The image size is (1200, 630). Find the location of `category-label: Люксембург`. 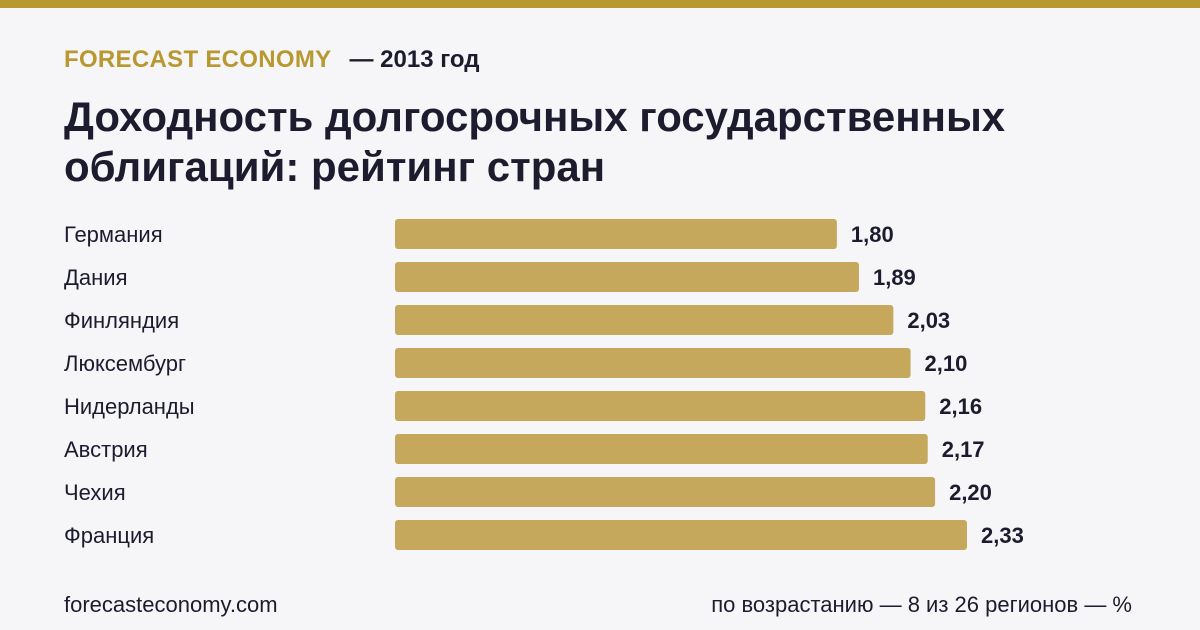

category-label: Люксембург is located at coordinates (125, 363).